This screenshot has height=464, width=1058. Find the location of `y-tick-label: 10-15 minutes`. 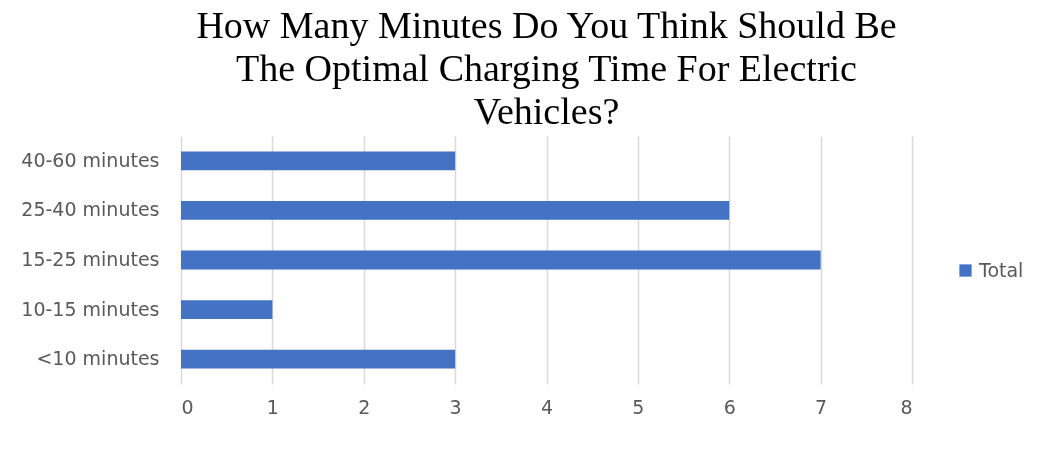

y-tick-label: 10-15 minutes is located at coordinates (90, 308).